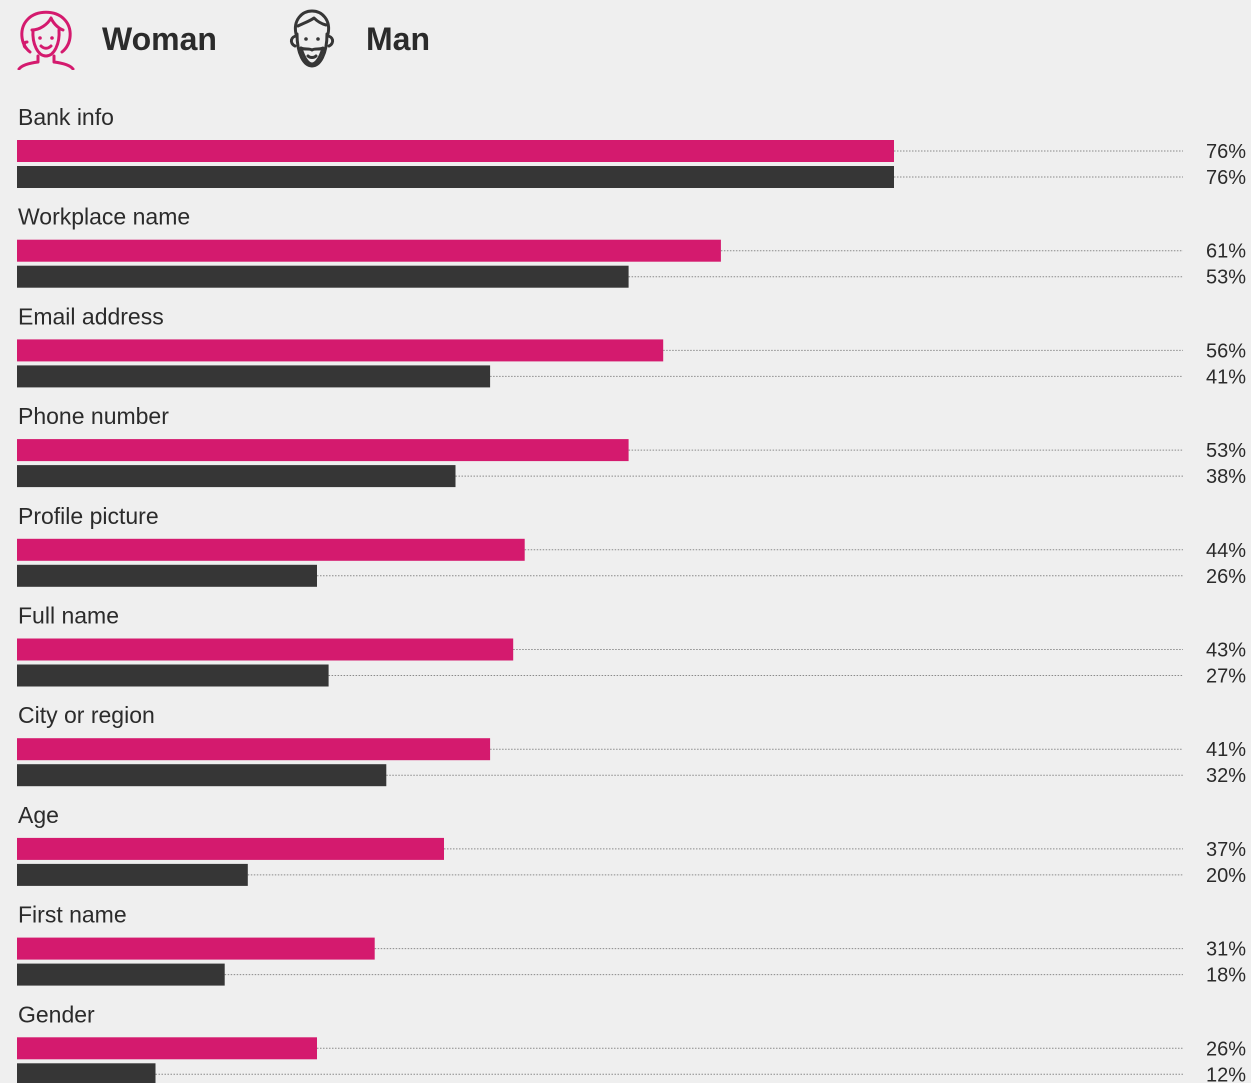 The width and height of the screenshot is (1251, 1083). Describe the element at coordinates (86, 715) in the screenshot. I see `category-label: City or region` at that location.